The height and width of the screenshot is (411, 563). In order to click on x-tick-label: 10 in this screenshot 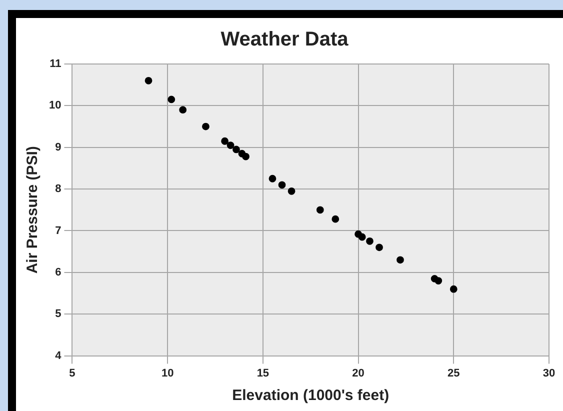, I will do `click(167, 373)`.